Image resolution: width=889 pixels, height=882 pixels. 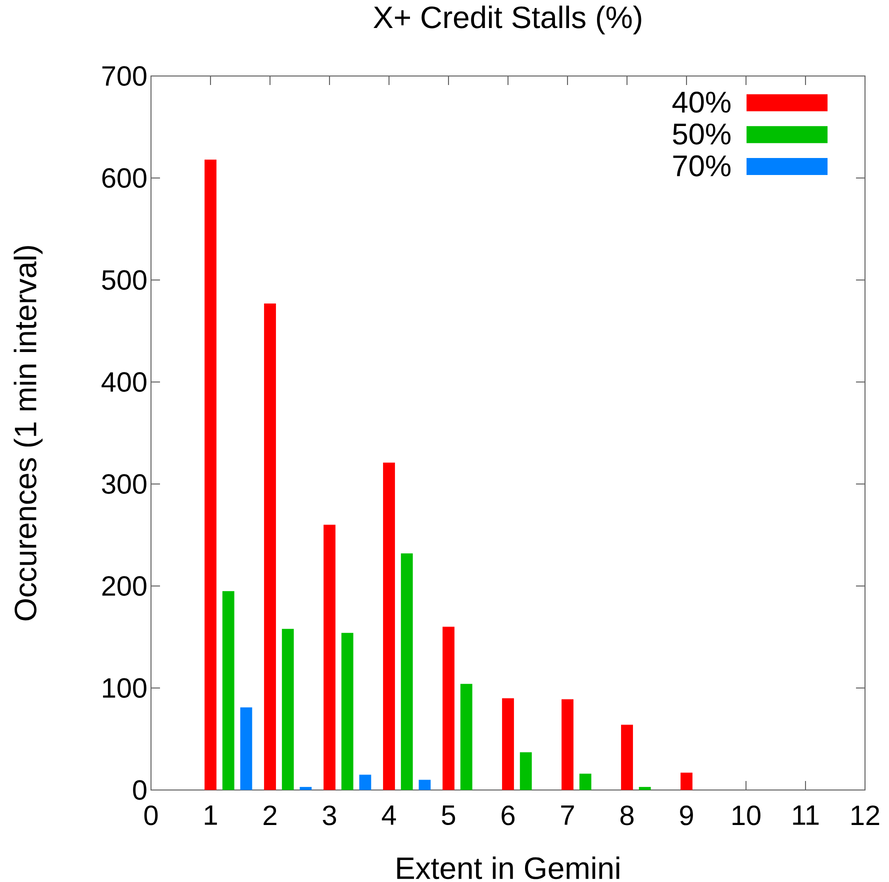 What do you see at coordinates (508, 816) in the screenshot?
I see `x-tick-label: 6` at bounding box center [508, 816].